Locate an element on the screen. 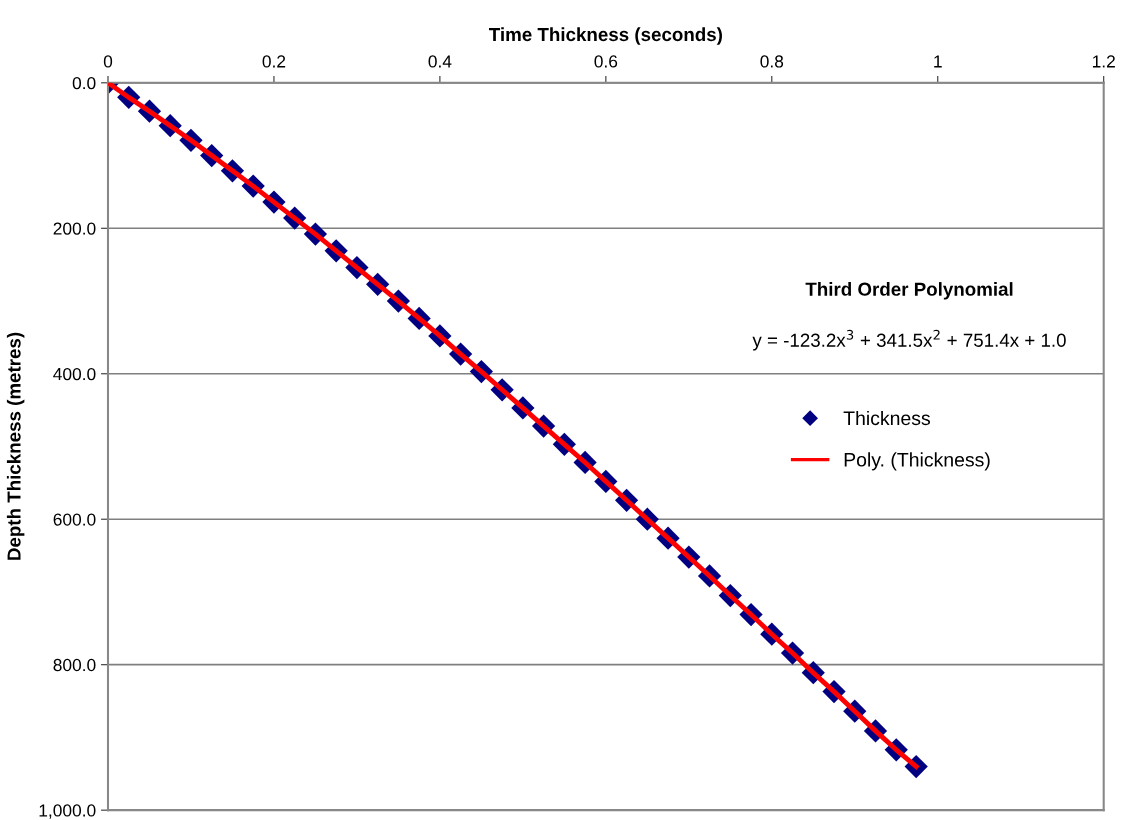 This screenshot has height=820, width=1132. x-axis-title: Time Thickness (seconds) is located at coordinates (605, 36).